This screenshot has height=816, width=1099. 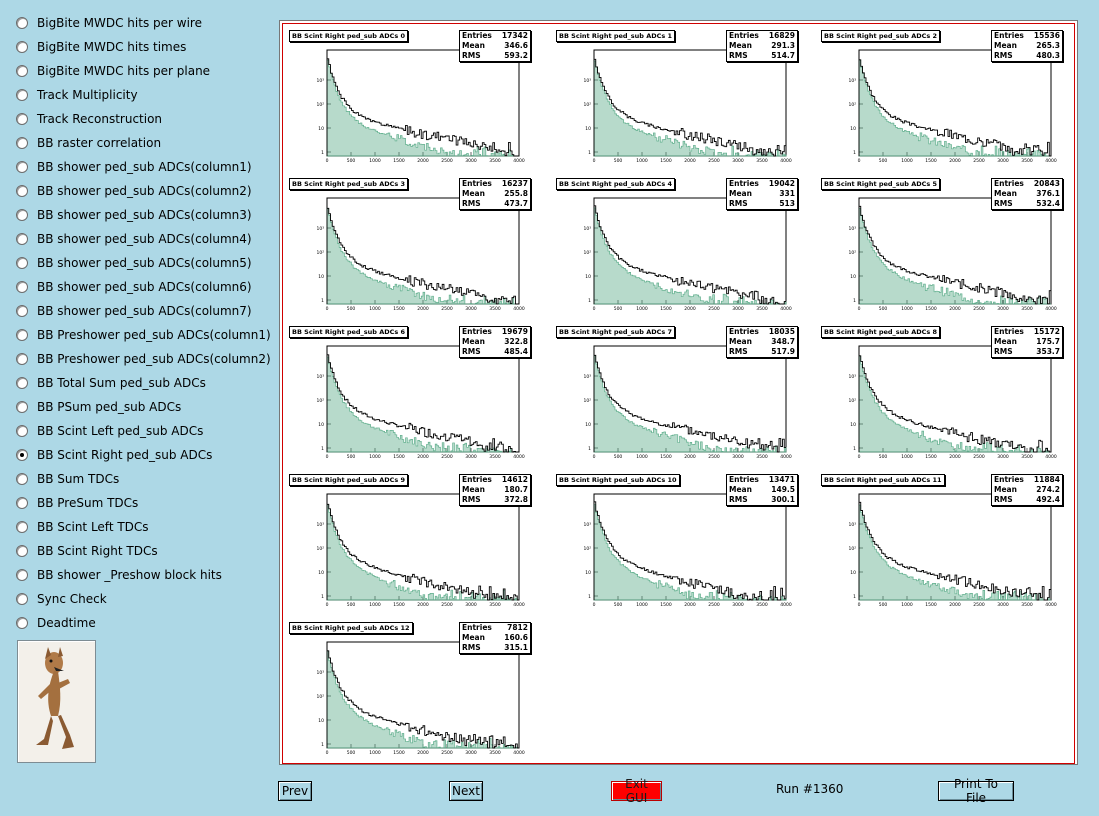 What do you see at coordinates (113, 71) in the screenshot?
I see `sidebar-radio-item: BigBite MWDC hits per plane` at bounding box center [113, 71].